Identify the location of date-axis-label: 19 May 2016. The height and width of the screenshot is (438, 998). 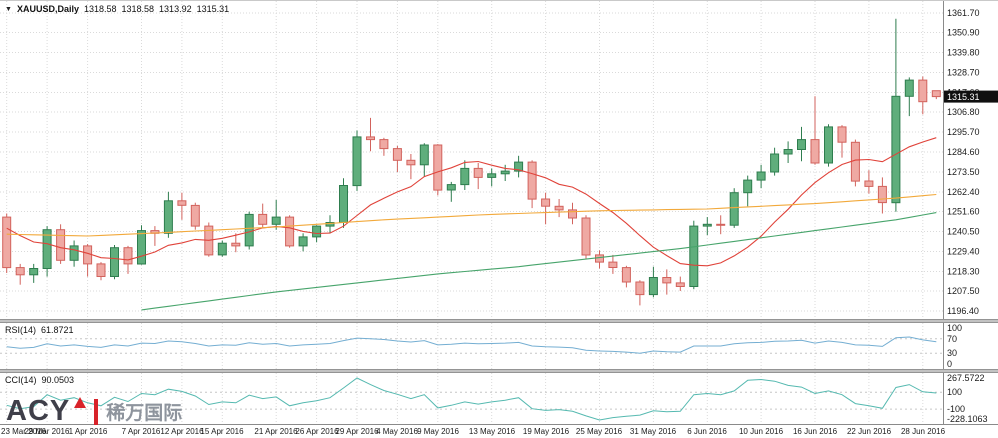
(546, 431).